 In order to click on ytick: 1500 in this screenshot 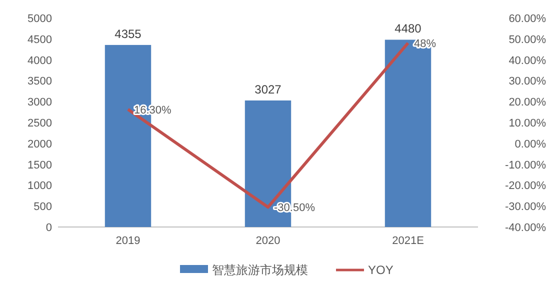, I will do `click(40, 165)`.